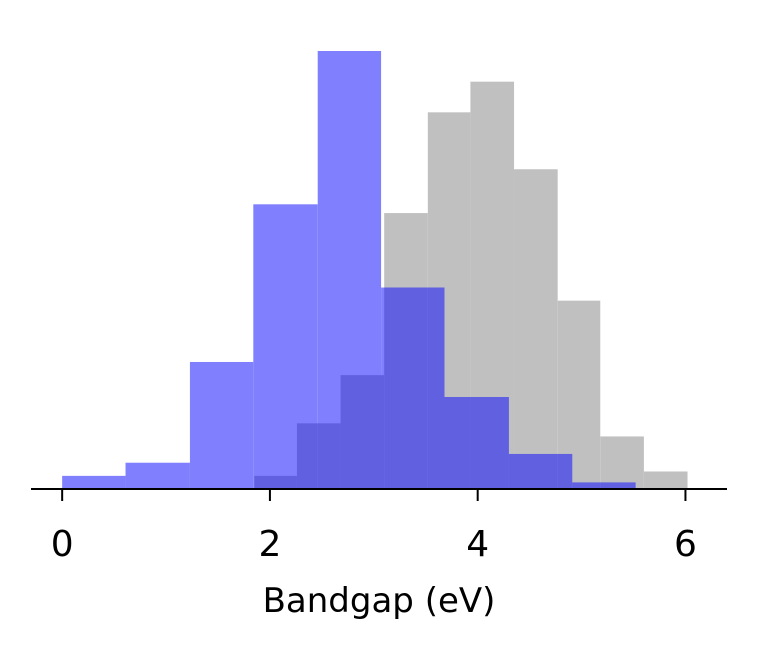 The image size is (757, 651). Describe the element at coordinates (477, 544) in the screenshot. I see `x-tick-label-4: 4` at that location.